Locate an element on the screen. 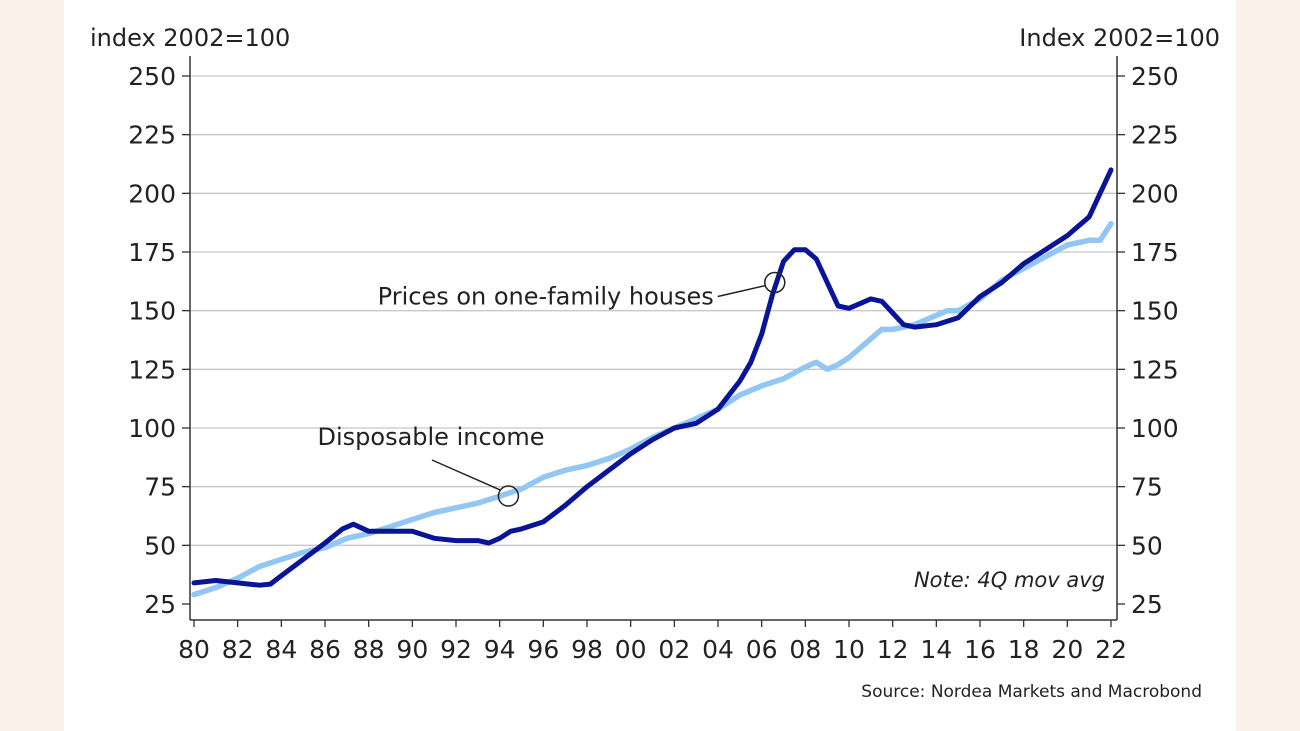 This screenshot has width=1300, height=731. x-tick-label: 92 is located at coordinates (456, 649).